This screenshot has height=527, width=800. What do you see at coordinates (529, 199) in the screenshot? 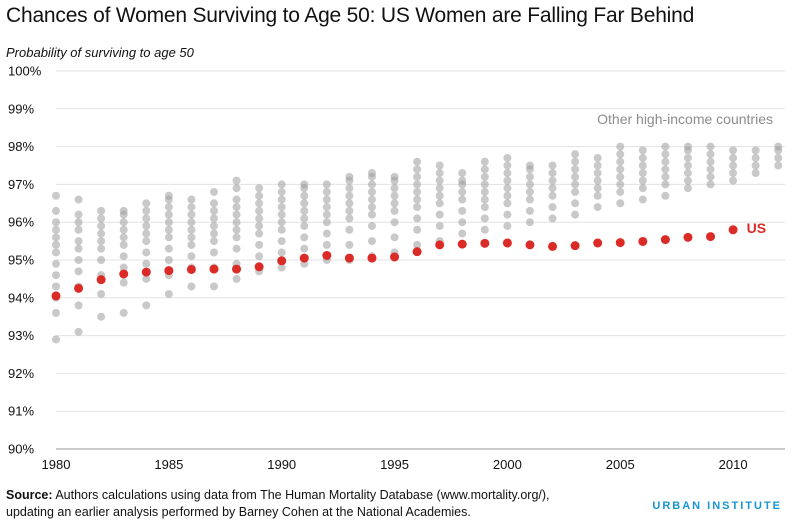
I see `other-point-2001` at bounding box center [529, 199].